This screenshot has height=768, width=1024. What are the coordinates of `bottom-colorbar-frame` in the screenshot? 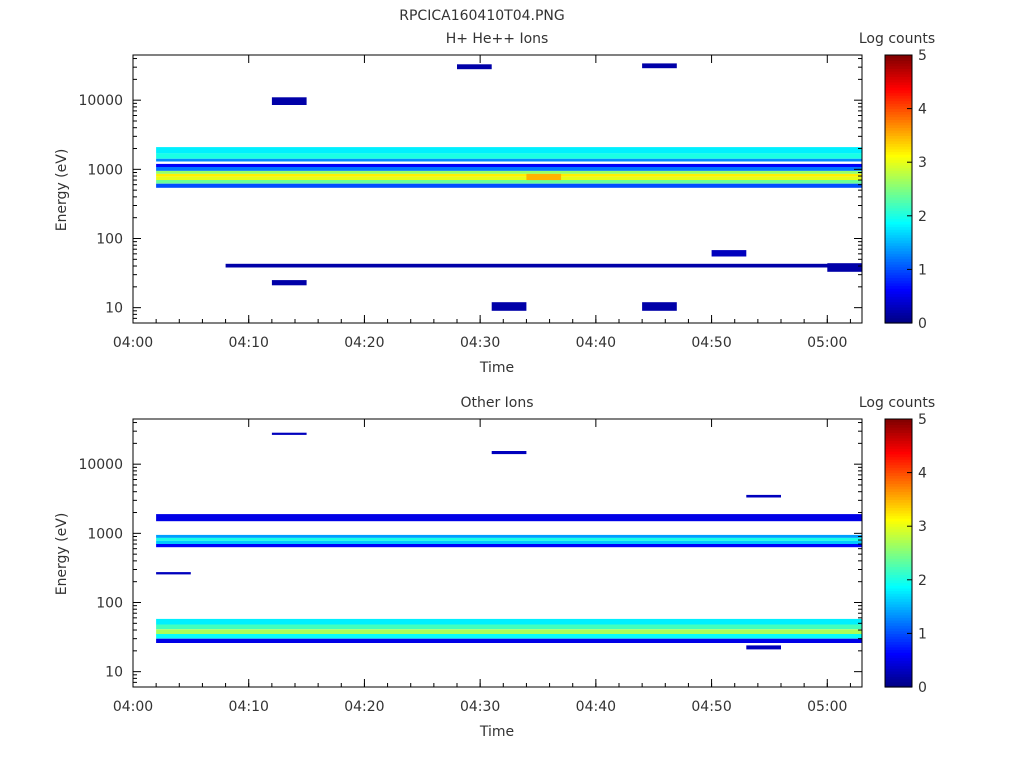 It's located at (898, 553).